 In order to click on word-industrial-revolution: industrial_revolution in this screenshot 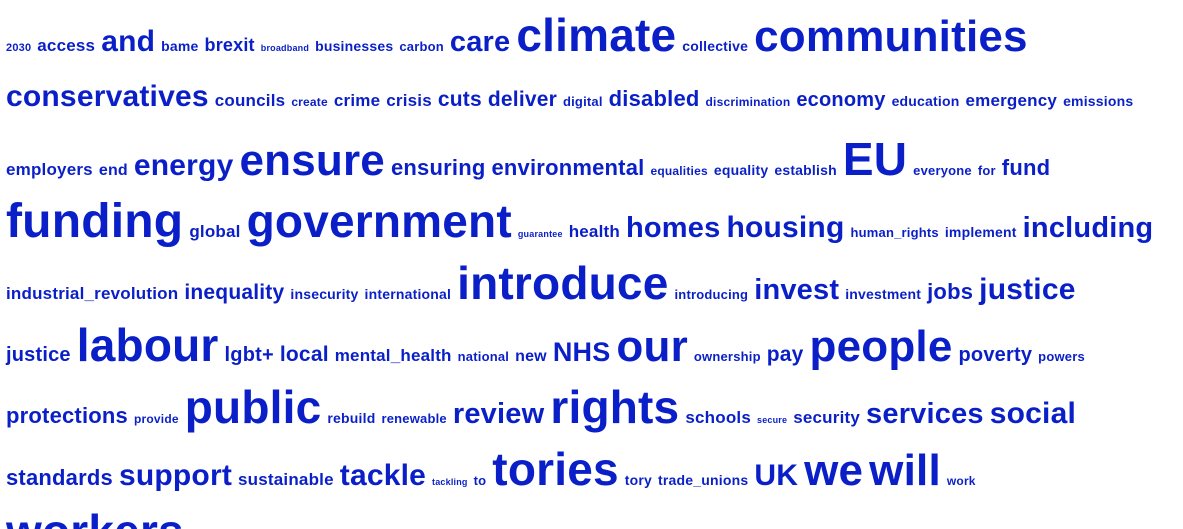, I will do `click(92, 293)`.